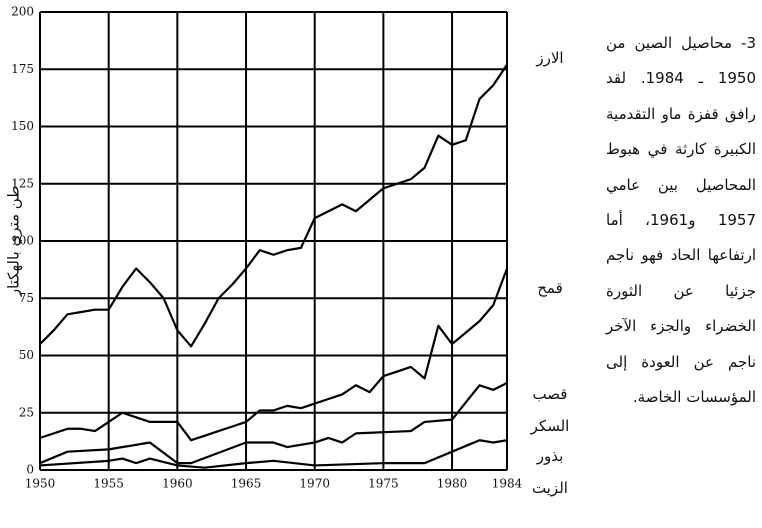 This screenshot has height=528, width=762. What do you see at coordinates (26, 355) in the screenshot?
I see `y-tick-label: 50` at bounding box center [26, 355].